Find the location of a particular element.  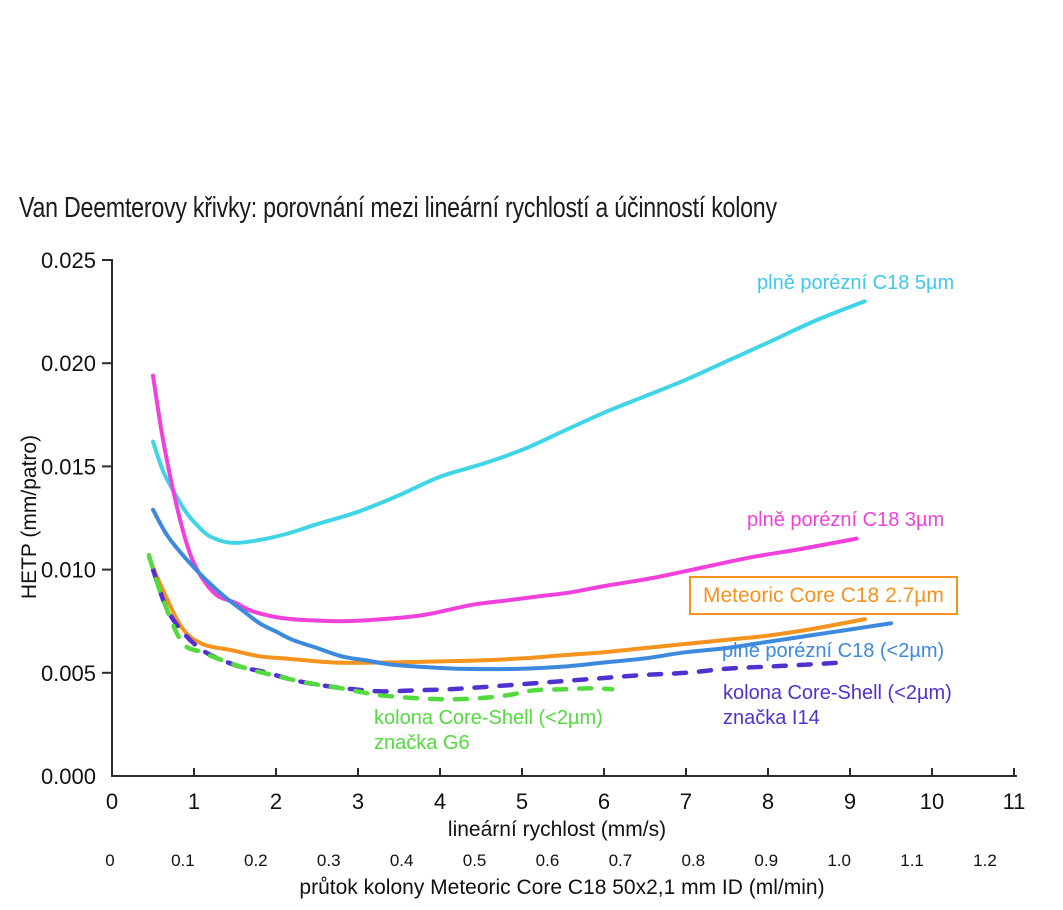

x2-tick-label: 1.2 is located at coordinates (985, 860).